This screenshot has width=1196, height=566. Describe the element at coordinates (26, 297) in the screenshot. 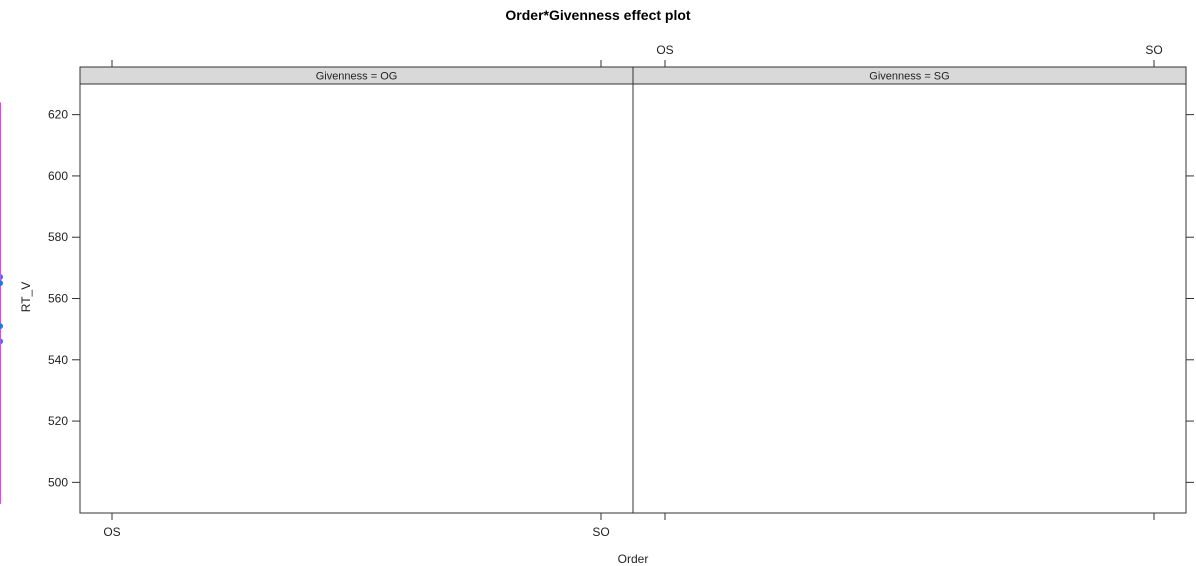

I see `y-axis-label: RT_V` at that location.